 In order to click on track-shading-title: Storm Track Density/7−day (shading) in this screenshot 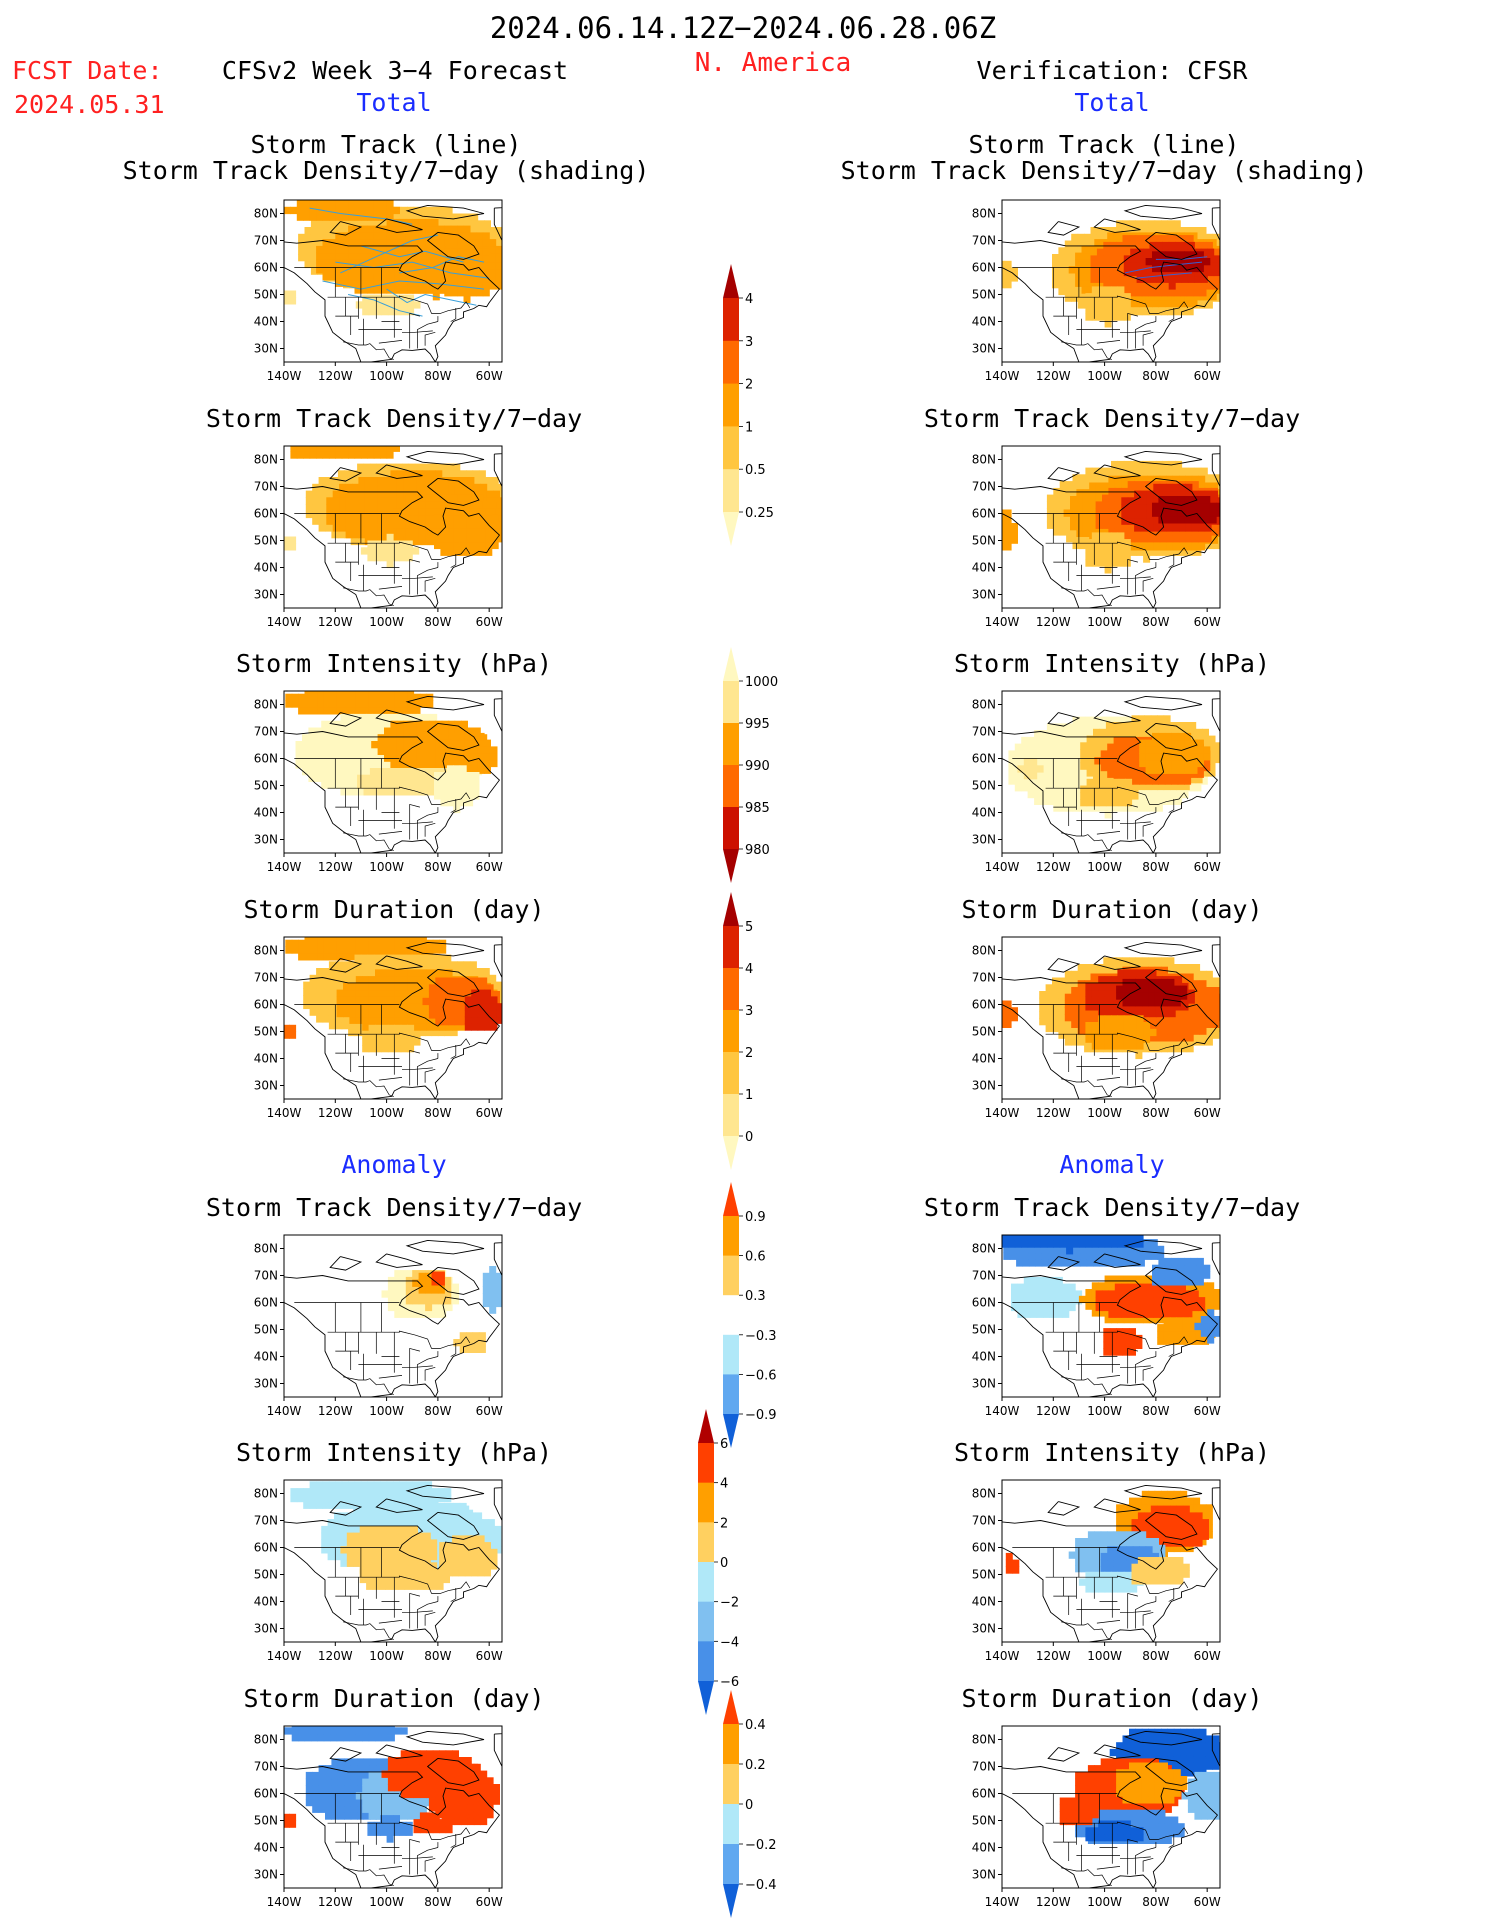, I will do `click(386, 171)`.